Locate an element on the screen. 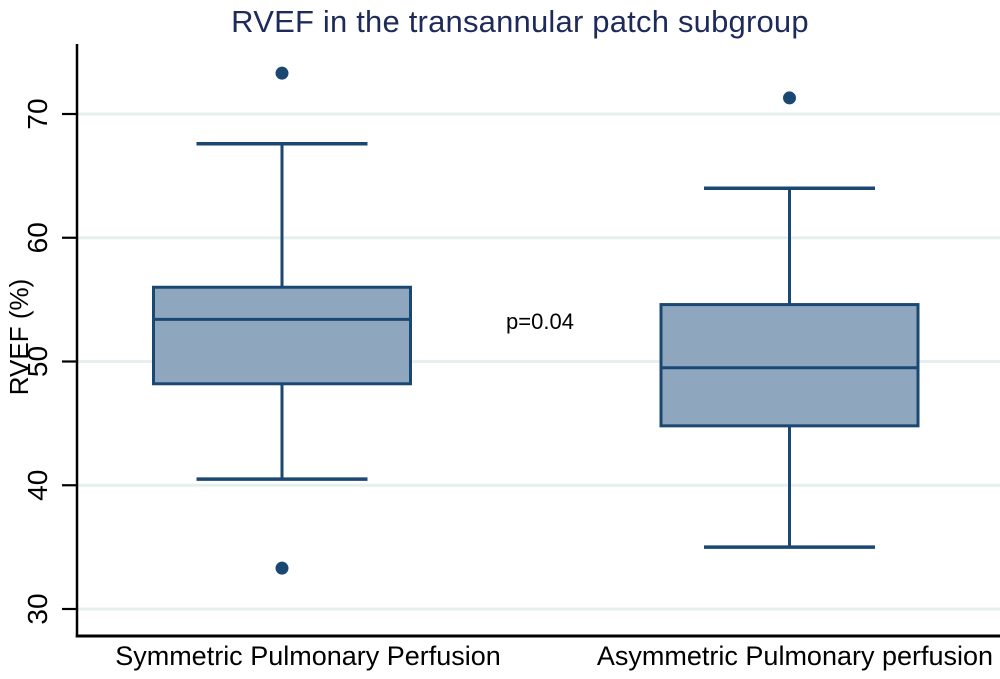  category-label-symmetric: Symmetric Pulmonary Perfusion is located at coordinates (308, 656).